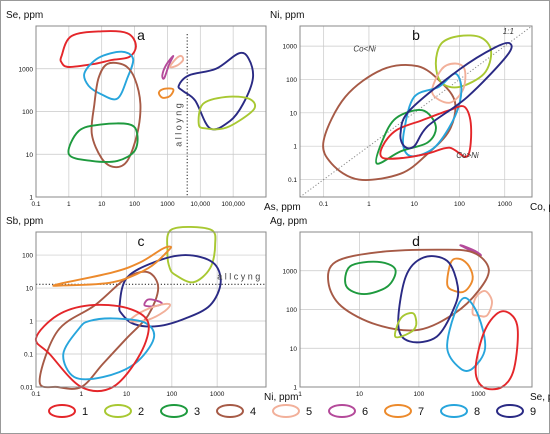 This screenshot has width=550, height=434. I want to click on annotation-b-0: 1:1, so click(508, 31).